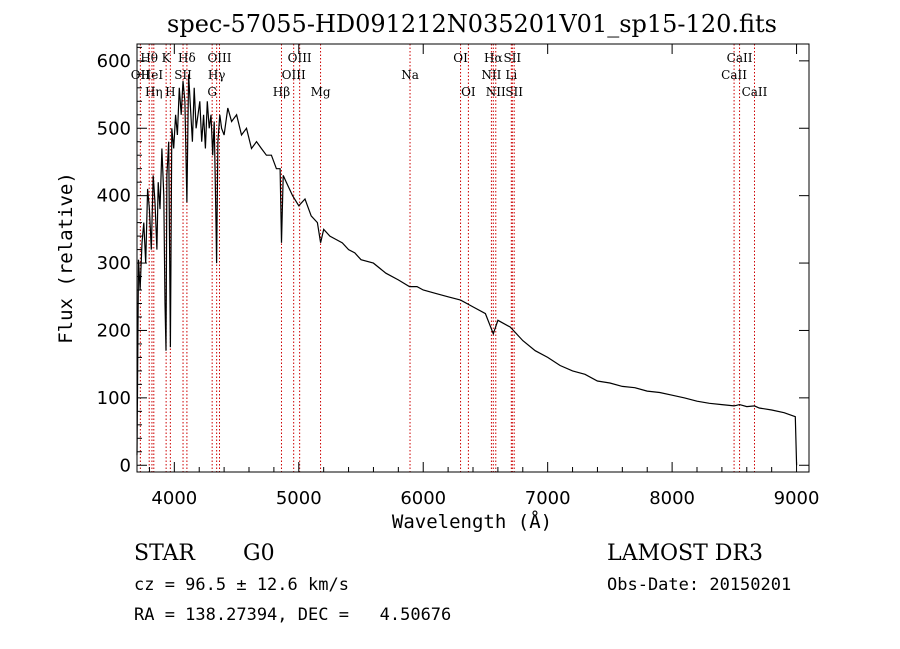 The width and height of the screenshot is (900, 649). What do you see at coordinates (152, 75) in the screenshot?
I see `spectral-line-label: HeI` at bounding box center [152, 75].